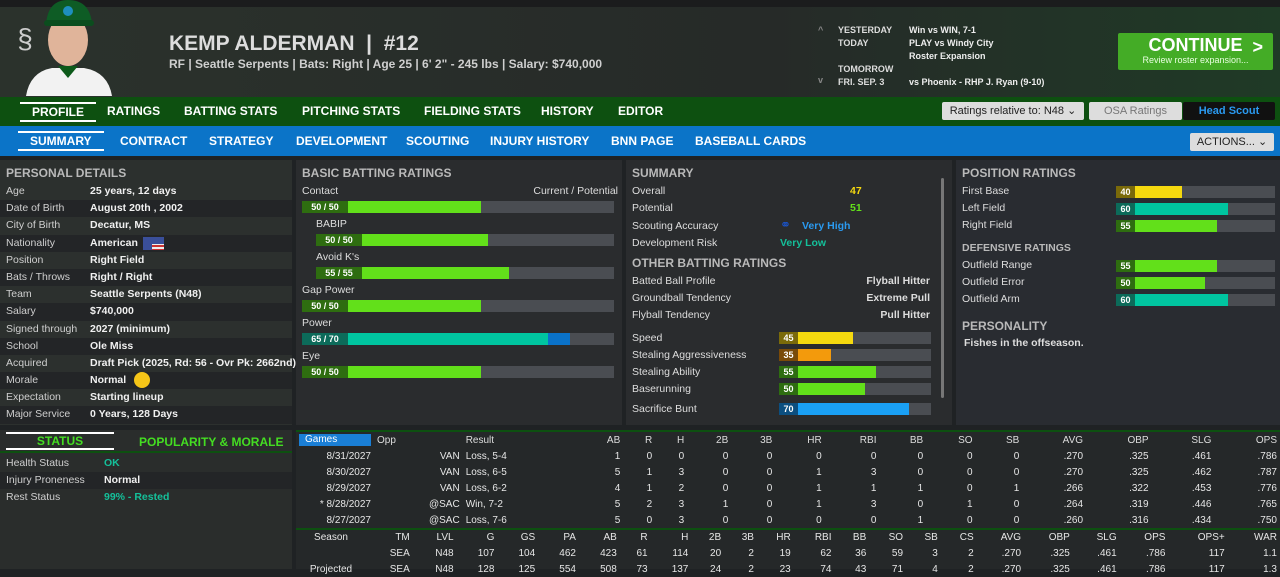  What do you see at coordinates (1155, 553) in the screenshot?
I see `table-cell: .786` at bounding box center [1155, 553].